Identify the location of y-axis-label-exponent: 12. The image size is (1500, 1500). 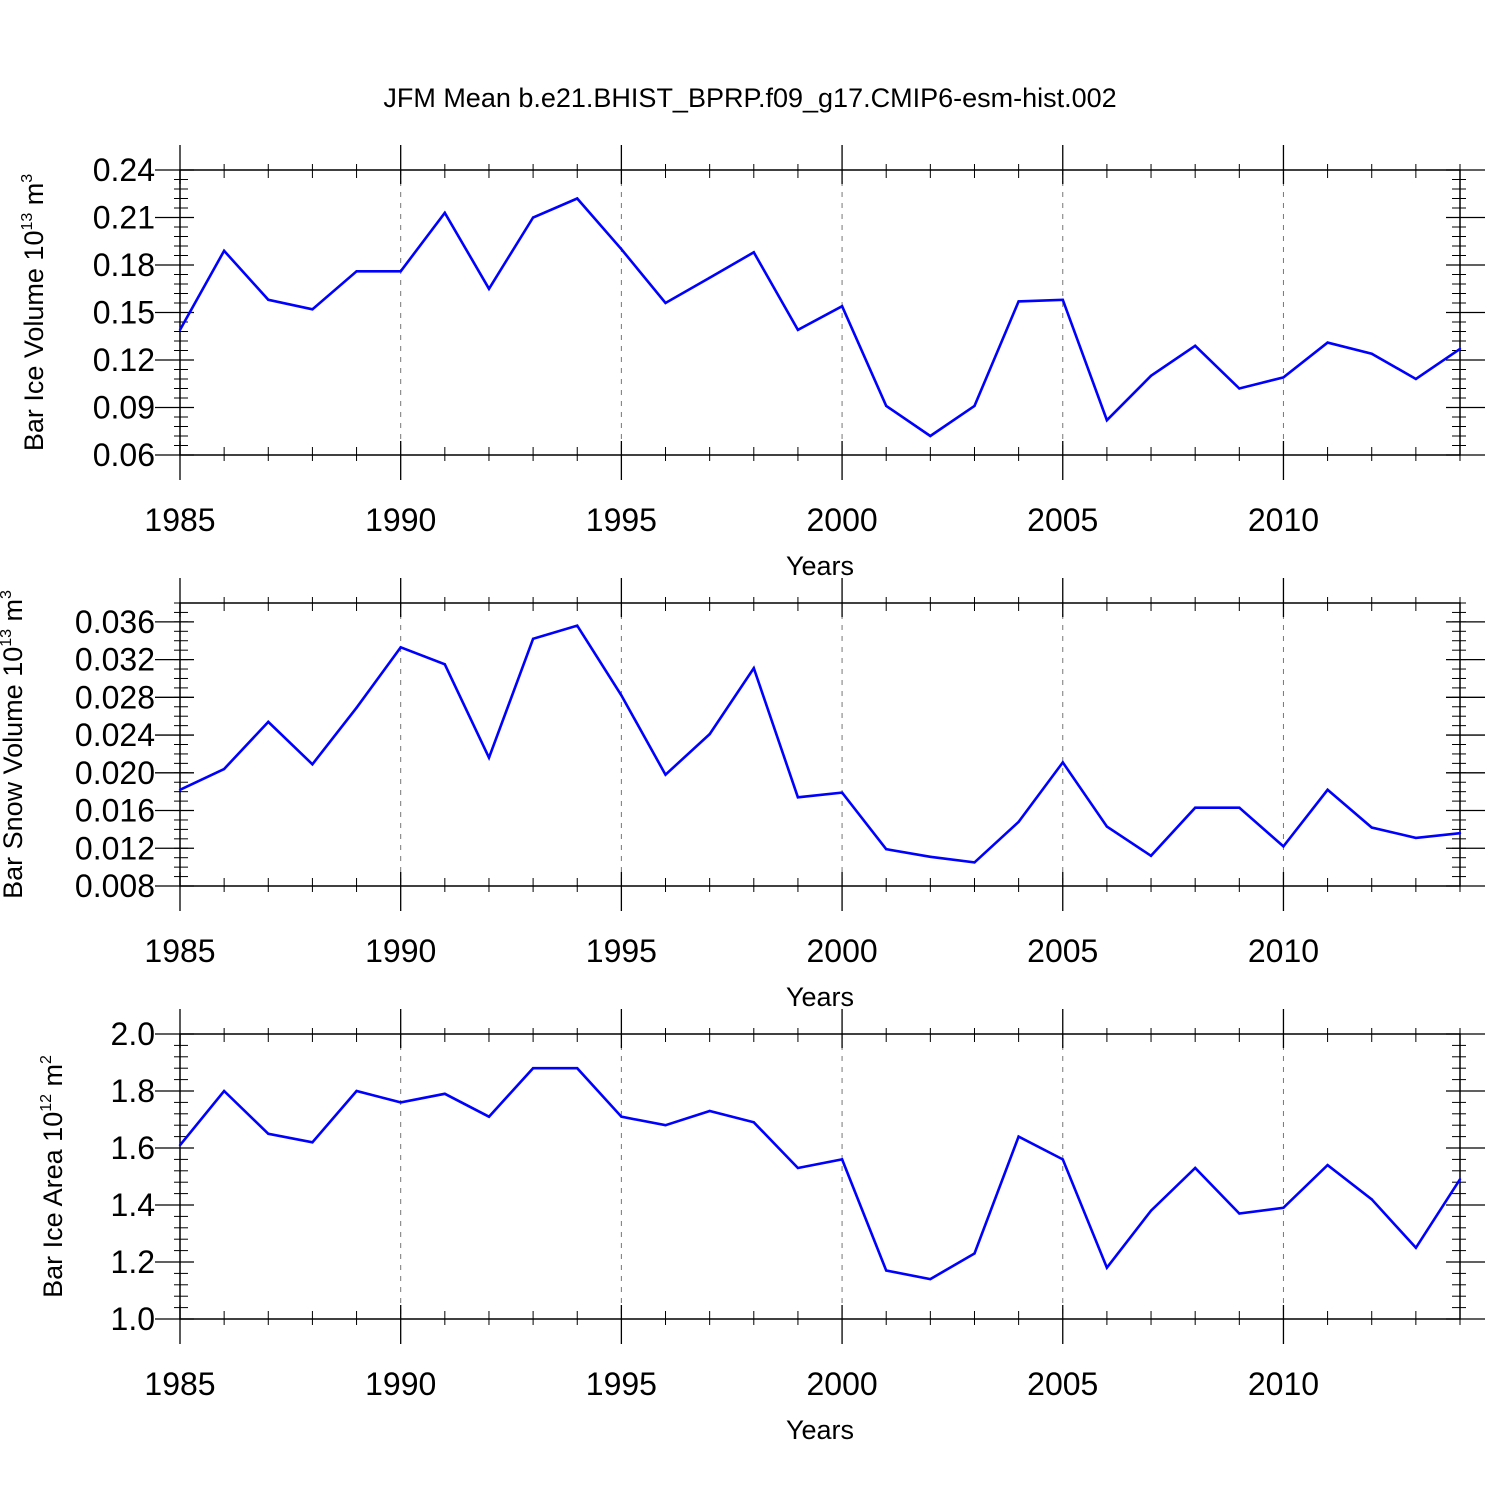
(46, 1103).